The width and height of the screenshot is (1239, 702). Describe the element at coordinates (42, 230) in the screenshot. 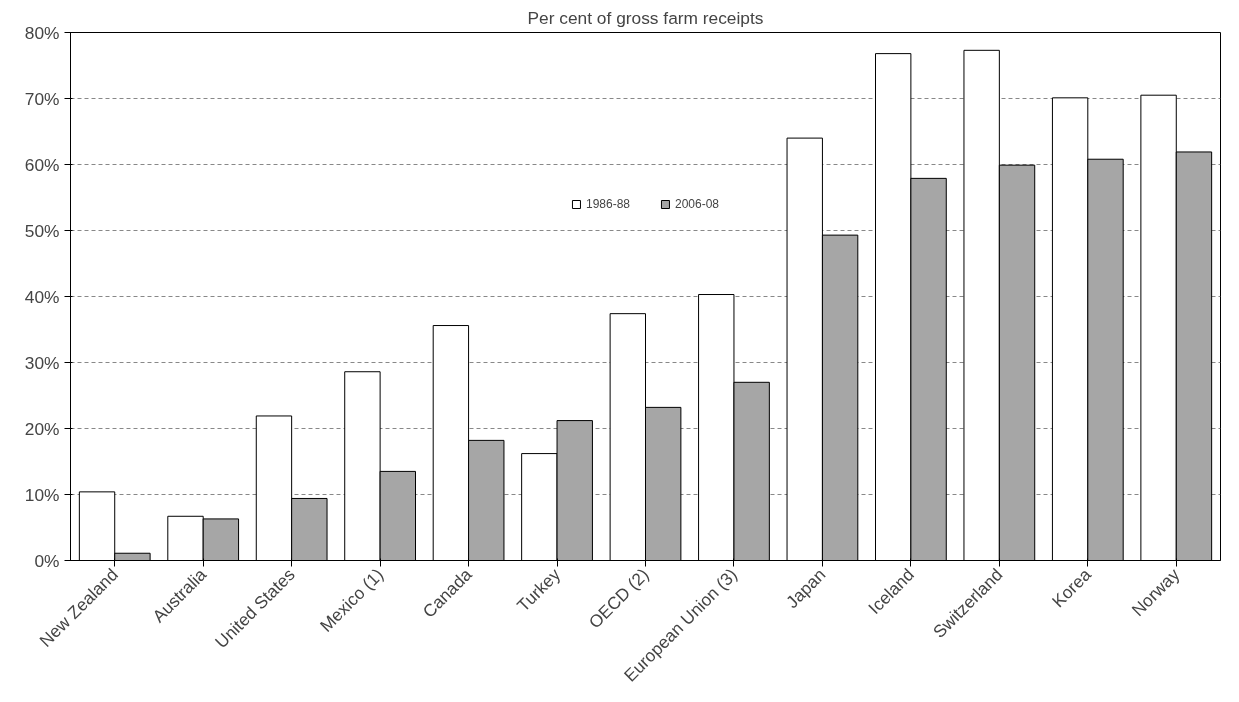

I see `y-tick-label: 50%` at that location.